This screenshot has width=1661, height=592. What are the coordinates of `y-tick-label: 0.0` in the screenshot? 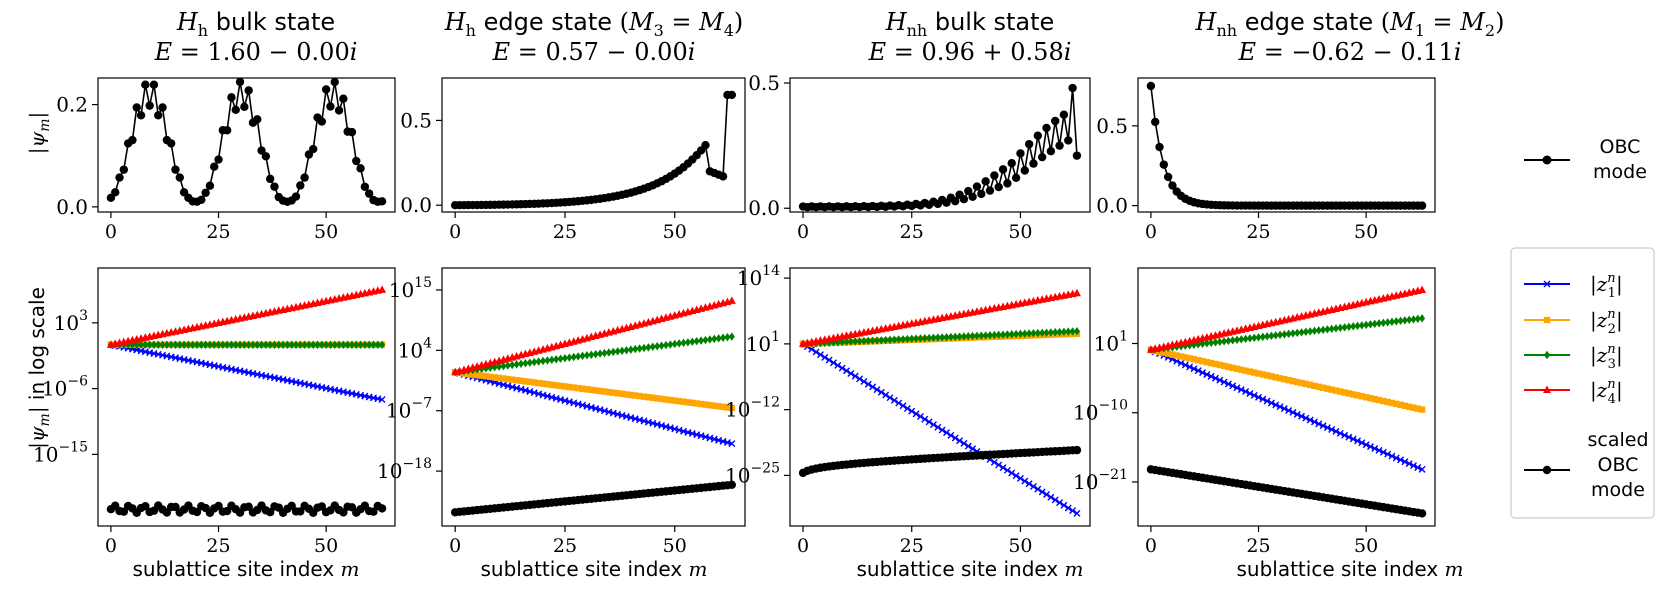 It's located at (1112, 206).